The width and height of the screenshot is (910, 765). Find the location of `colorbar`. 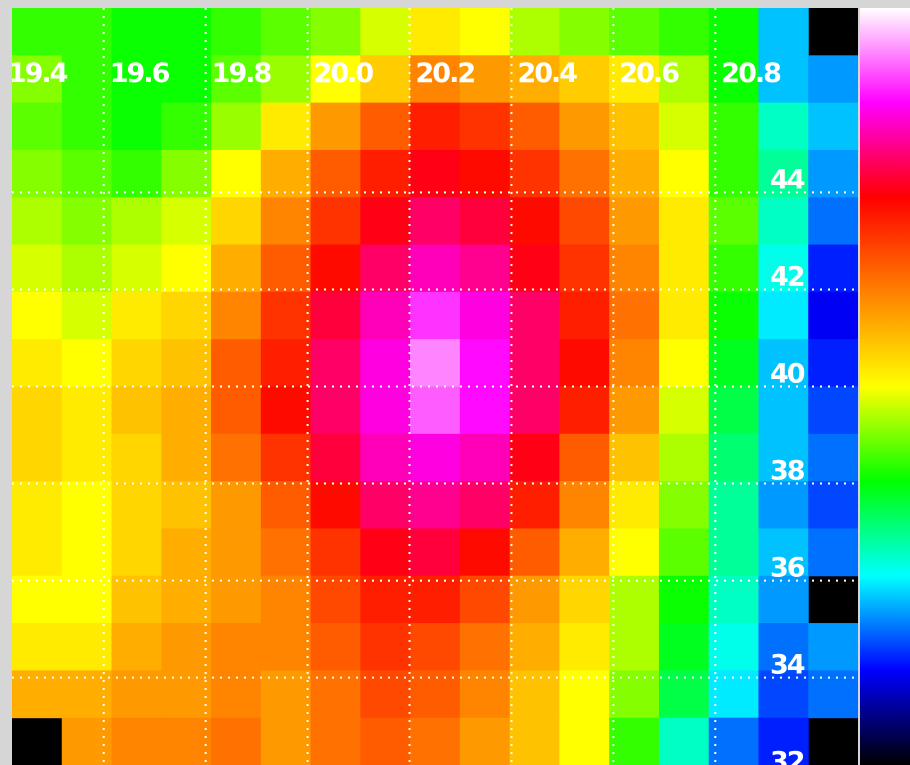

colorbar is located at coordinates (885, 386).